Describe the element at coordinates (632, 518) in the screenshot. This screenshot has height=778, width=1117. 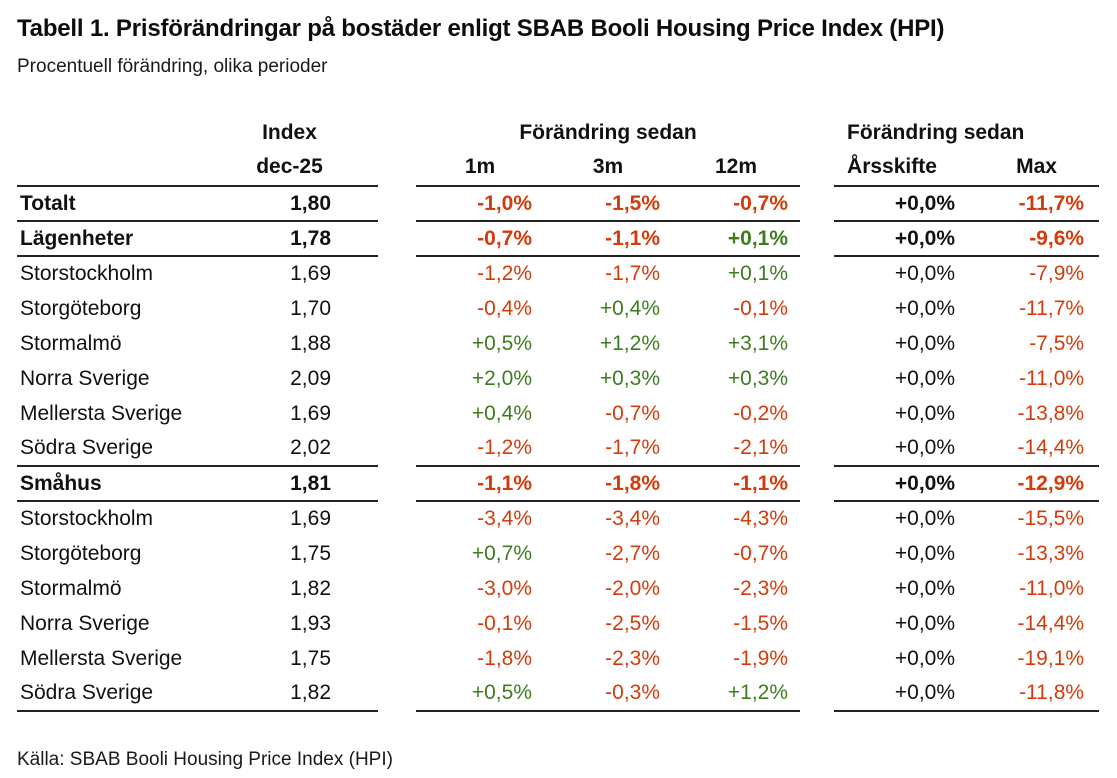
I see `change-3m-cell: -3,4%` at that location.